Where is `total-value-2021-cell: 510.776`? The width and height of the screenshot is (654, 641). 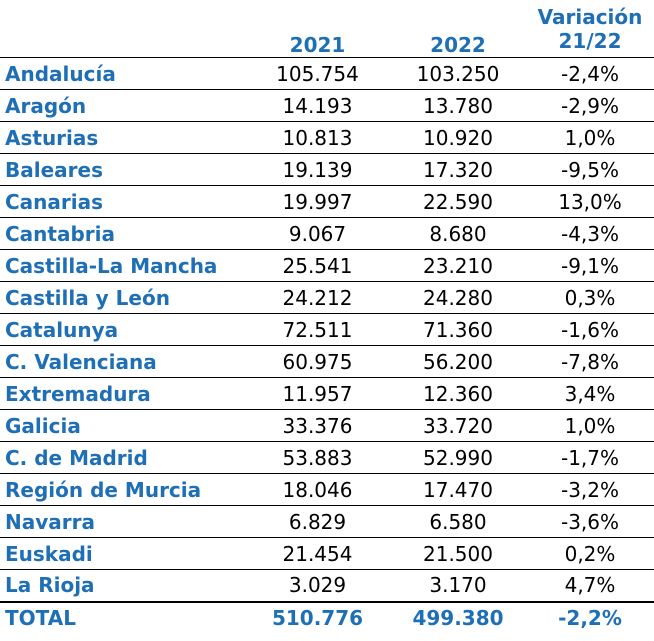
total-value-2021-cell: 510.776 is located at coordinates (317, 618).